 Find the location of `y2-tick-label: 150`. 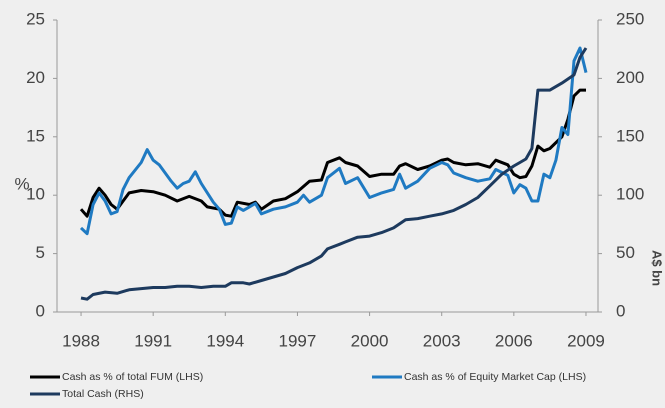

y2-tick-label: 150 is located at coordinates (630, 135).